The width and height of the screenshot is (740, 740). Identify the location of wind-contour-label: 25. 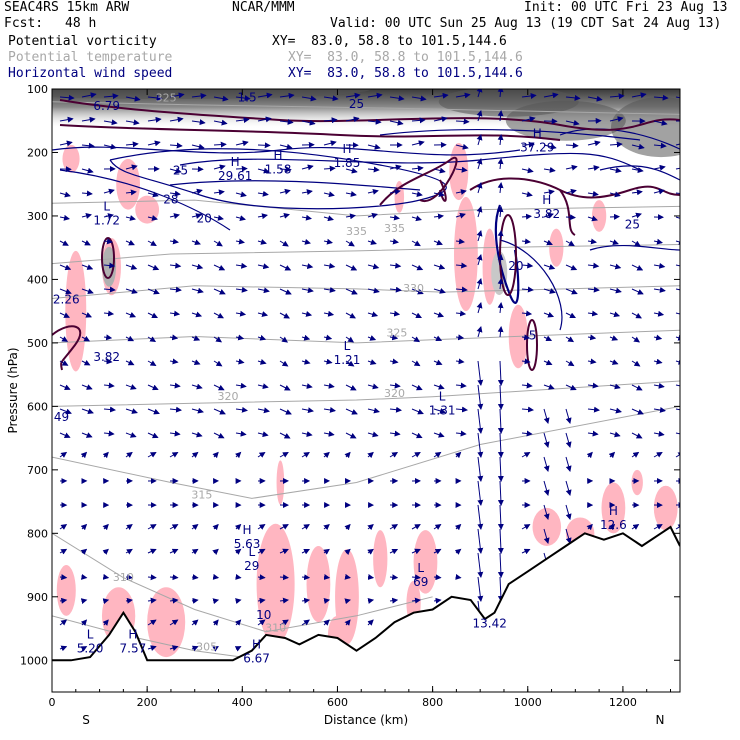
(180, 171).